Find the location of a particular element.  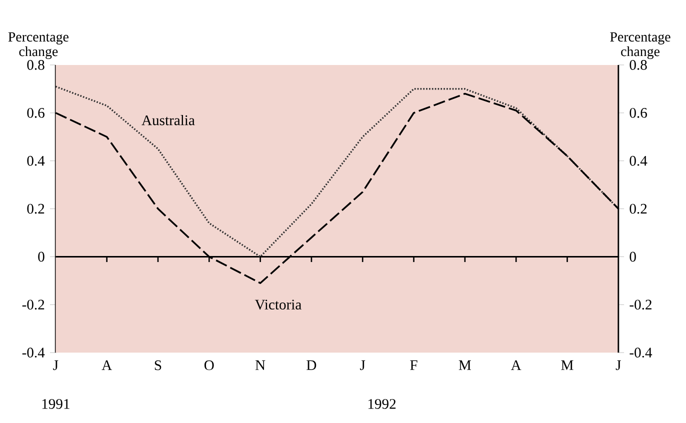

text: 1991 is located at coordinates (56, 404).